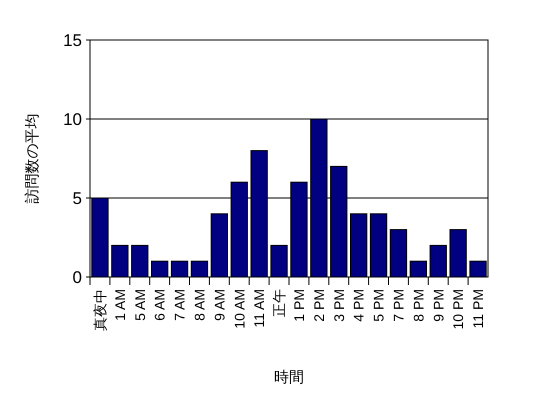 The height and width of the screenshot is (398, 548). What do you see at coordinates (72, 119) in the screenshot?
I see `y-tick-label: 10` at bounding box center [72, 119].